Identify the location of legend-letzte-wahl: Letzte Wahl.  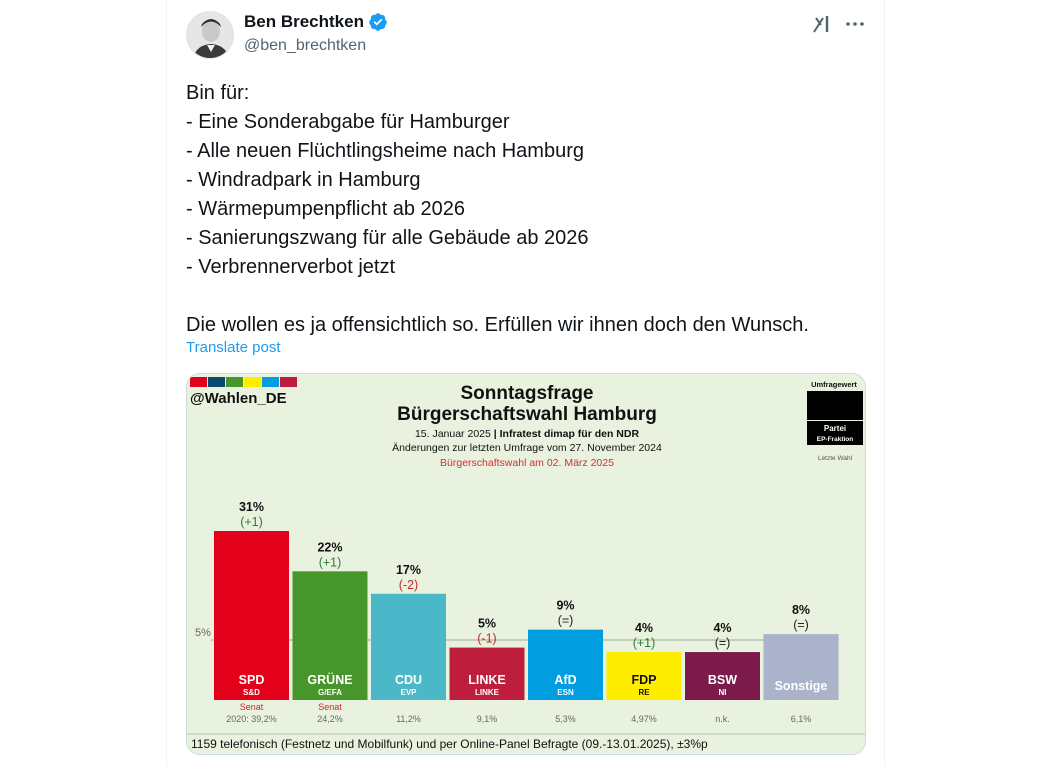
(835, 458).